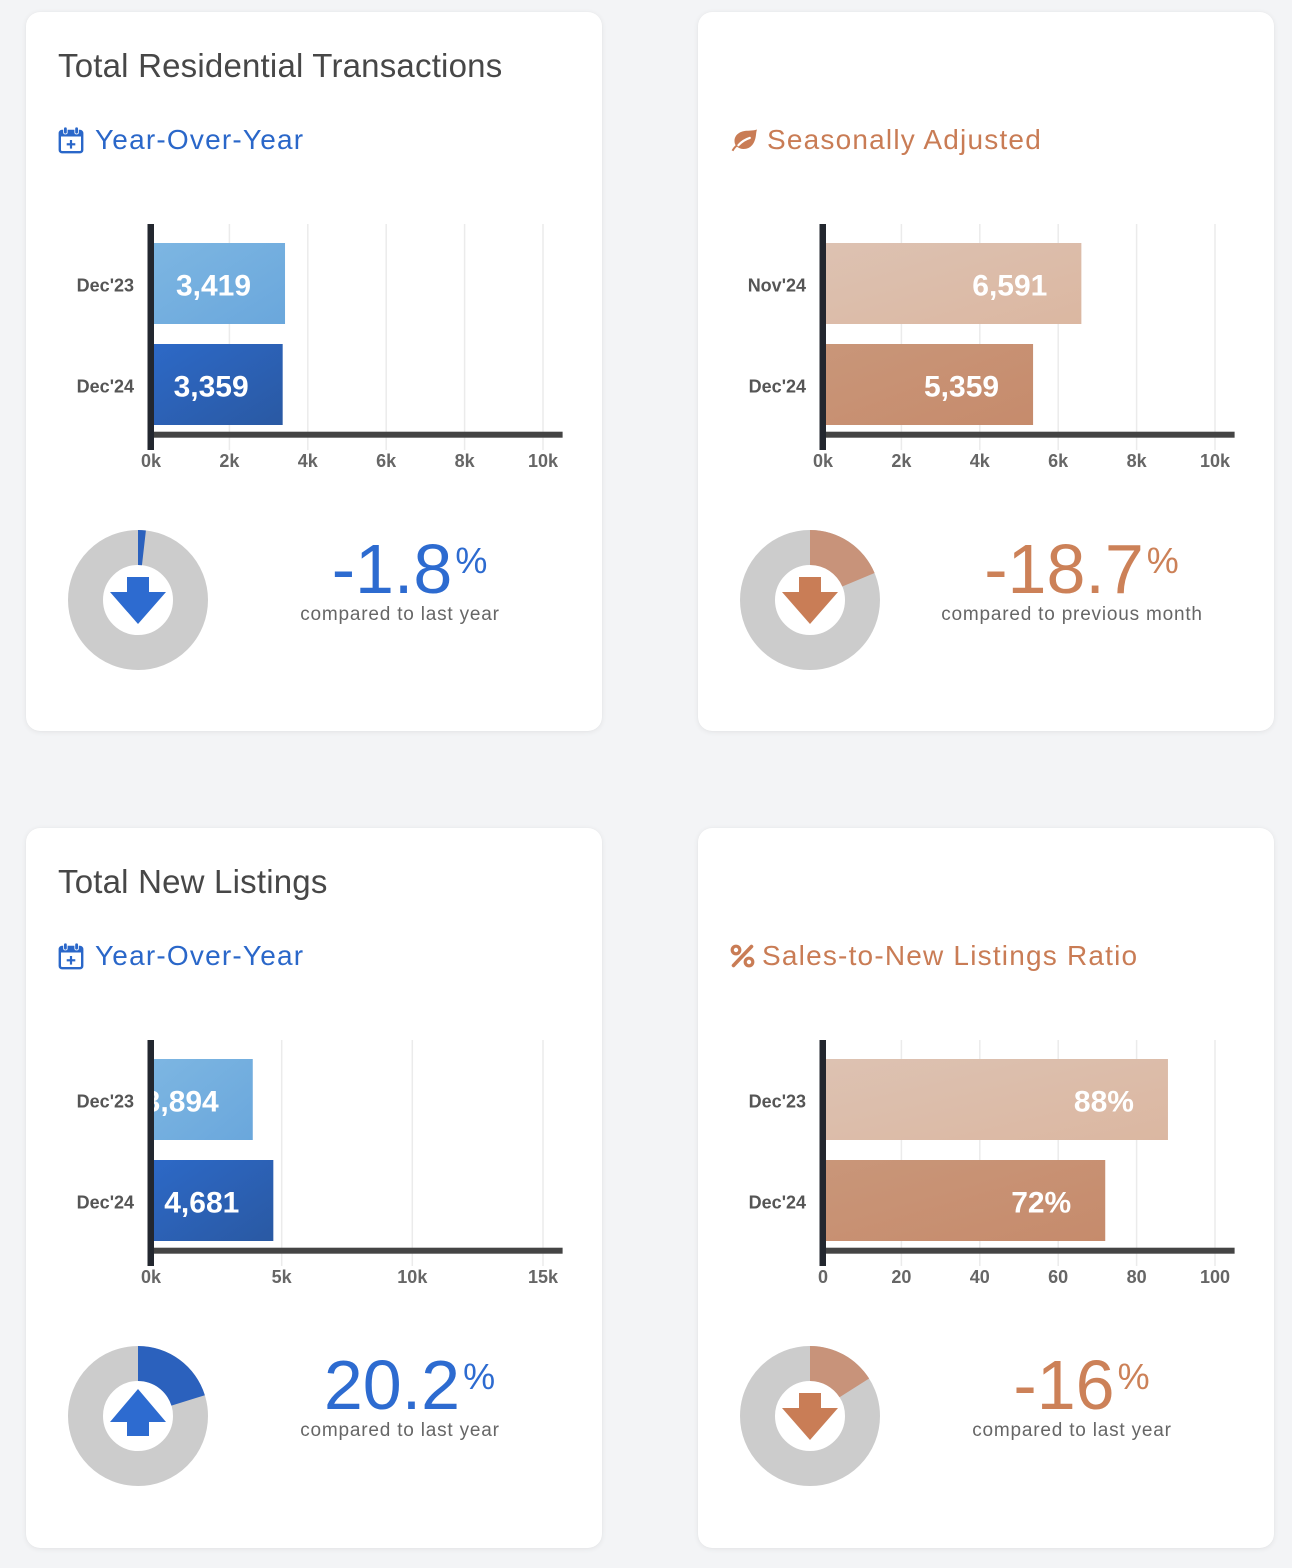 The image size is (1292, 1568). Describe the element at coordinates (181, 1102) in the screenshot. I see `bar-value-label: 3,894` at that location.